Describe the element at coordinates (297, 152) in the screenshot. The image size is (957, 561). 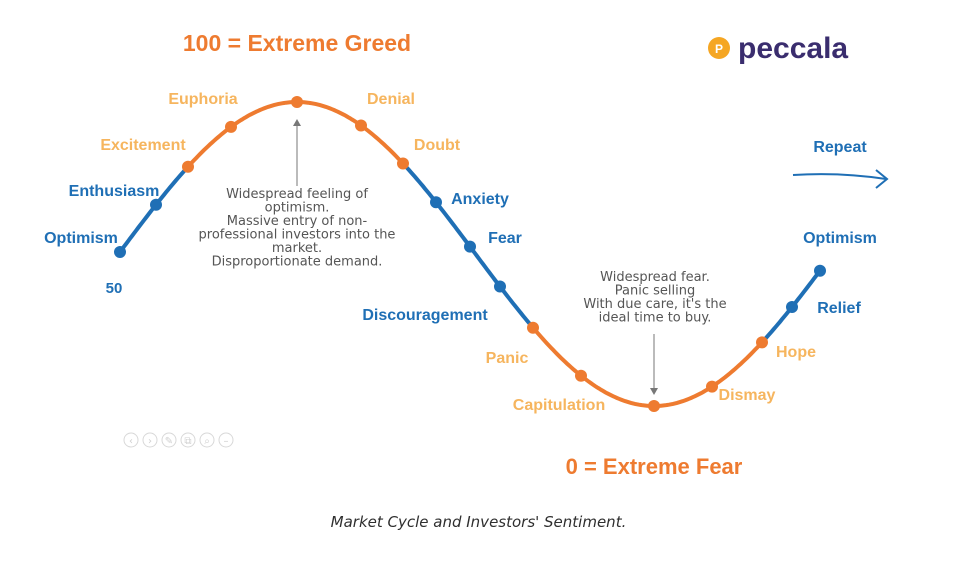
I see `top-note-pointer` at that location.